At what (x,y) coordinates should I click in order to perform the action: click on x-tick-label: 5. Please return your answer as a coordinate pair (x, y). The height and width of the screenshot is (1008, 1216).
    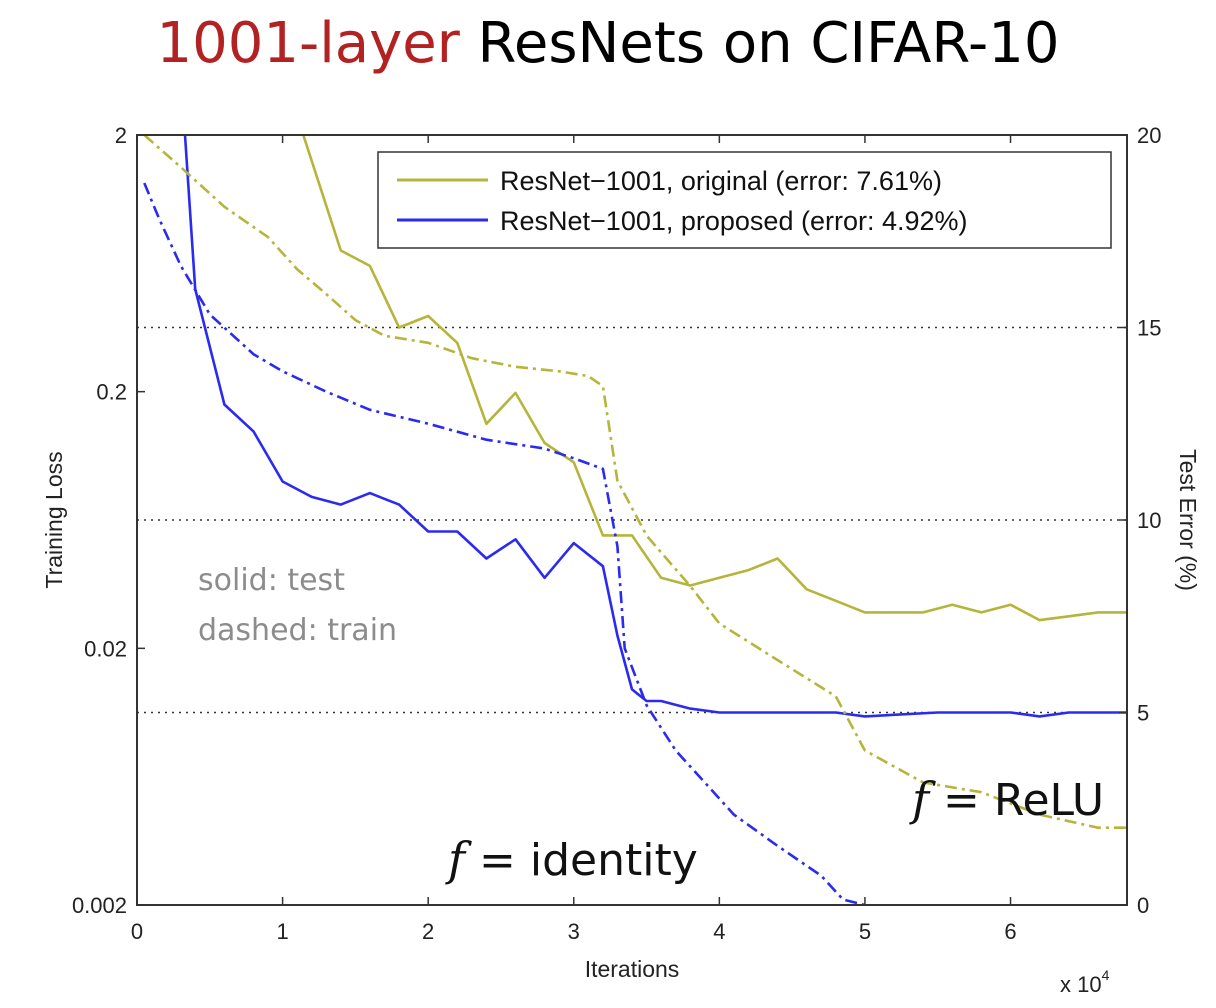
    Looking at the image, I should click on (865, 931).